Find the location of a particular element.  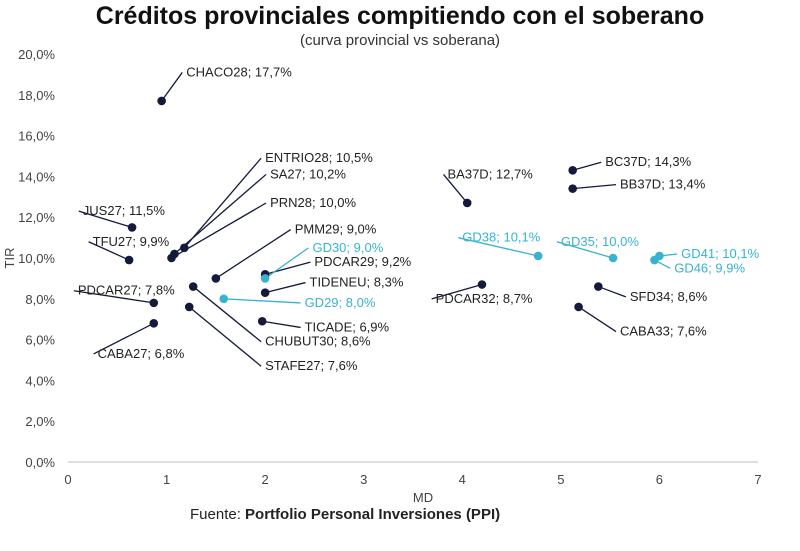

y-tick-label: 12,0% is located at coordinates (36, 217).